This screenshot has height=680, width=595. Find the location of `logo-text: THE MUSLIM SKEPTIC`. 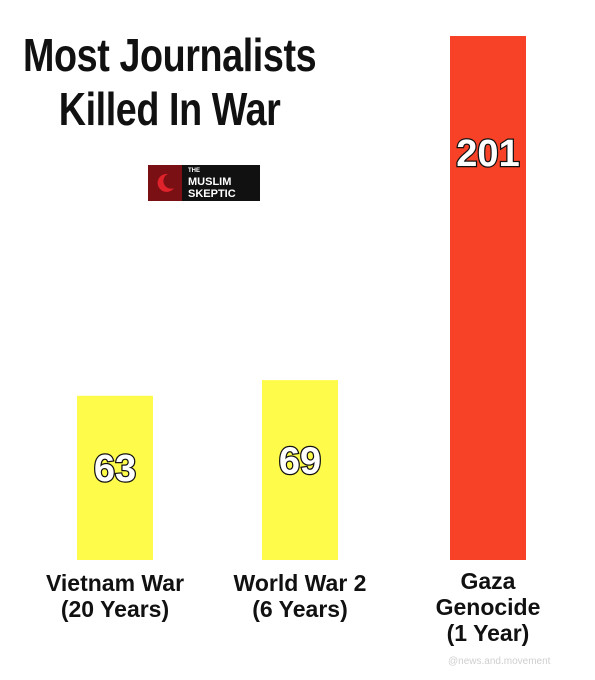

logo-text: THE MUSLIM SKEPTIC is located at coordinates (209, 183).